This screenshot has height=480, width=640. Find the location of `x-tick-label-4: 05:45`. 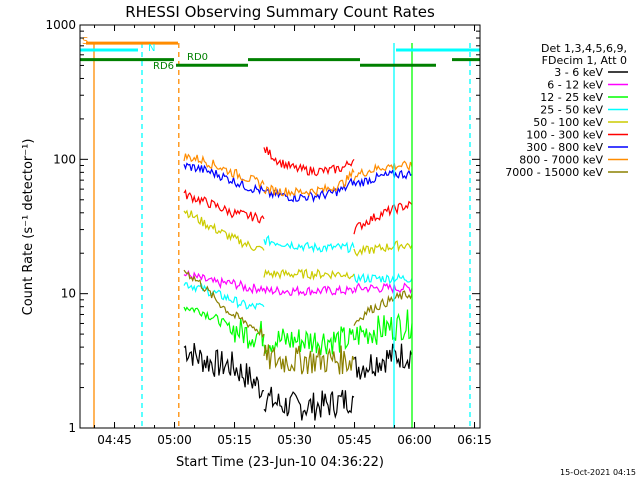

x-tick-label-4: 05:45 is located at coordinates (354, 440).